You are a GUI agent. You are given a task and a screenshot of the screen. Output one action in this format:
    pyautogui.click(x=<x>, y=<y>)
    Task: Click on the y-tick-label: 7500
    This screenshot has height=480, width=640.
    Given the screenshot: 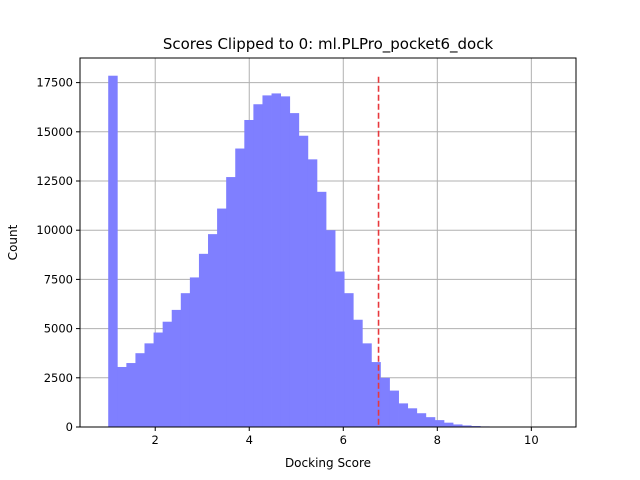 What is the action you would take?
    pyautogui.click(x=58, y=279)
    